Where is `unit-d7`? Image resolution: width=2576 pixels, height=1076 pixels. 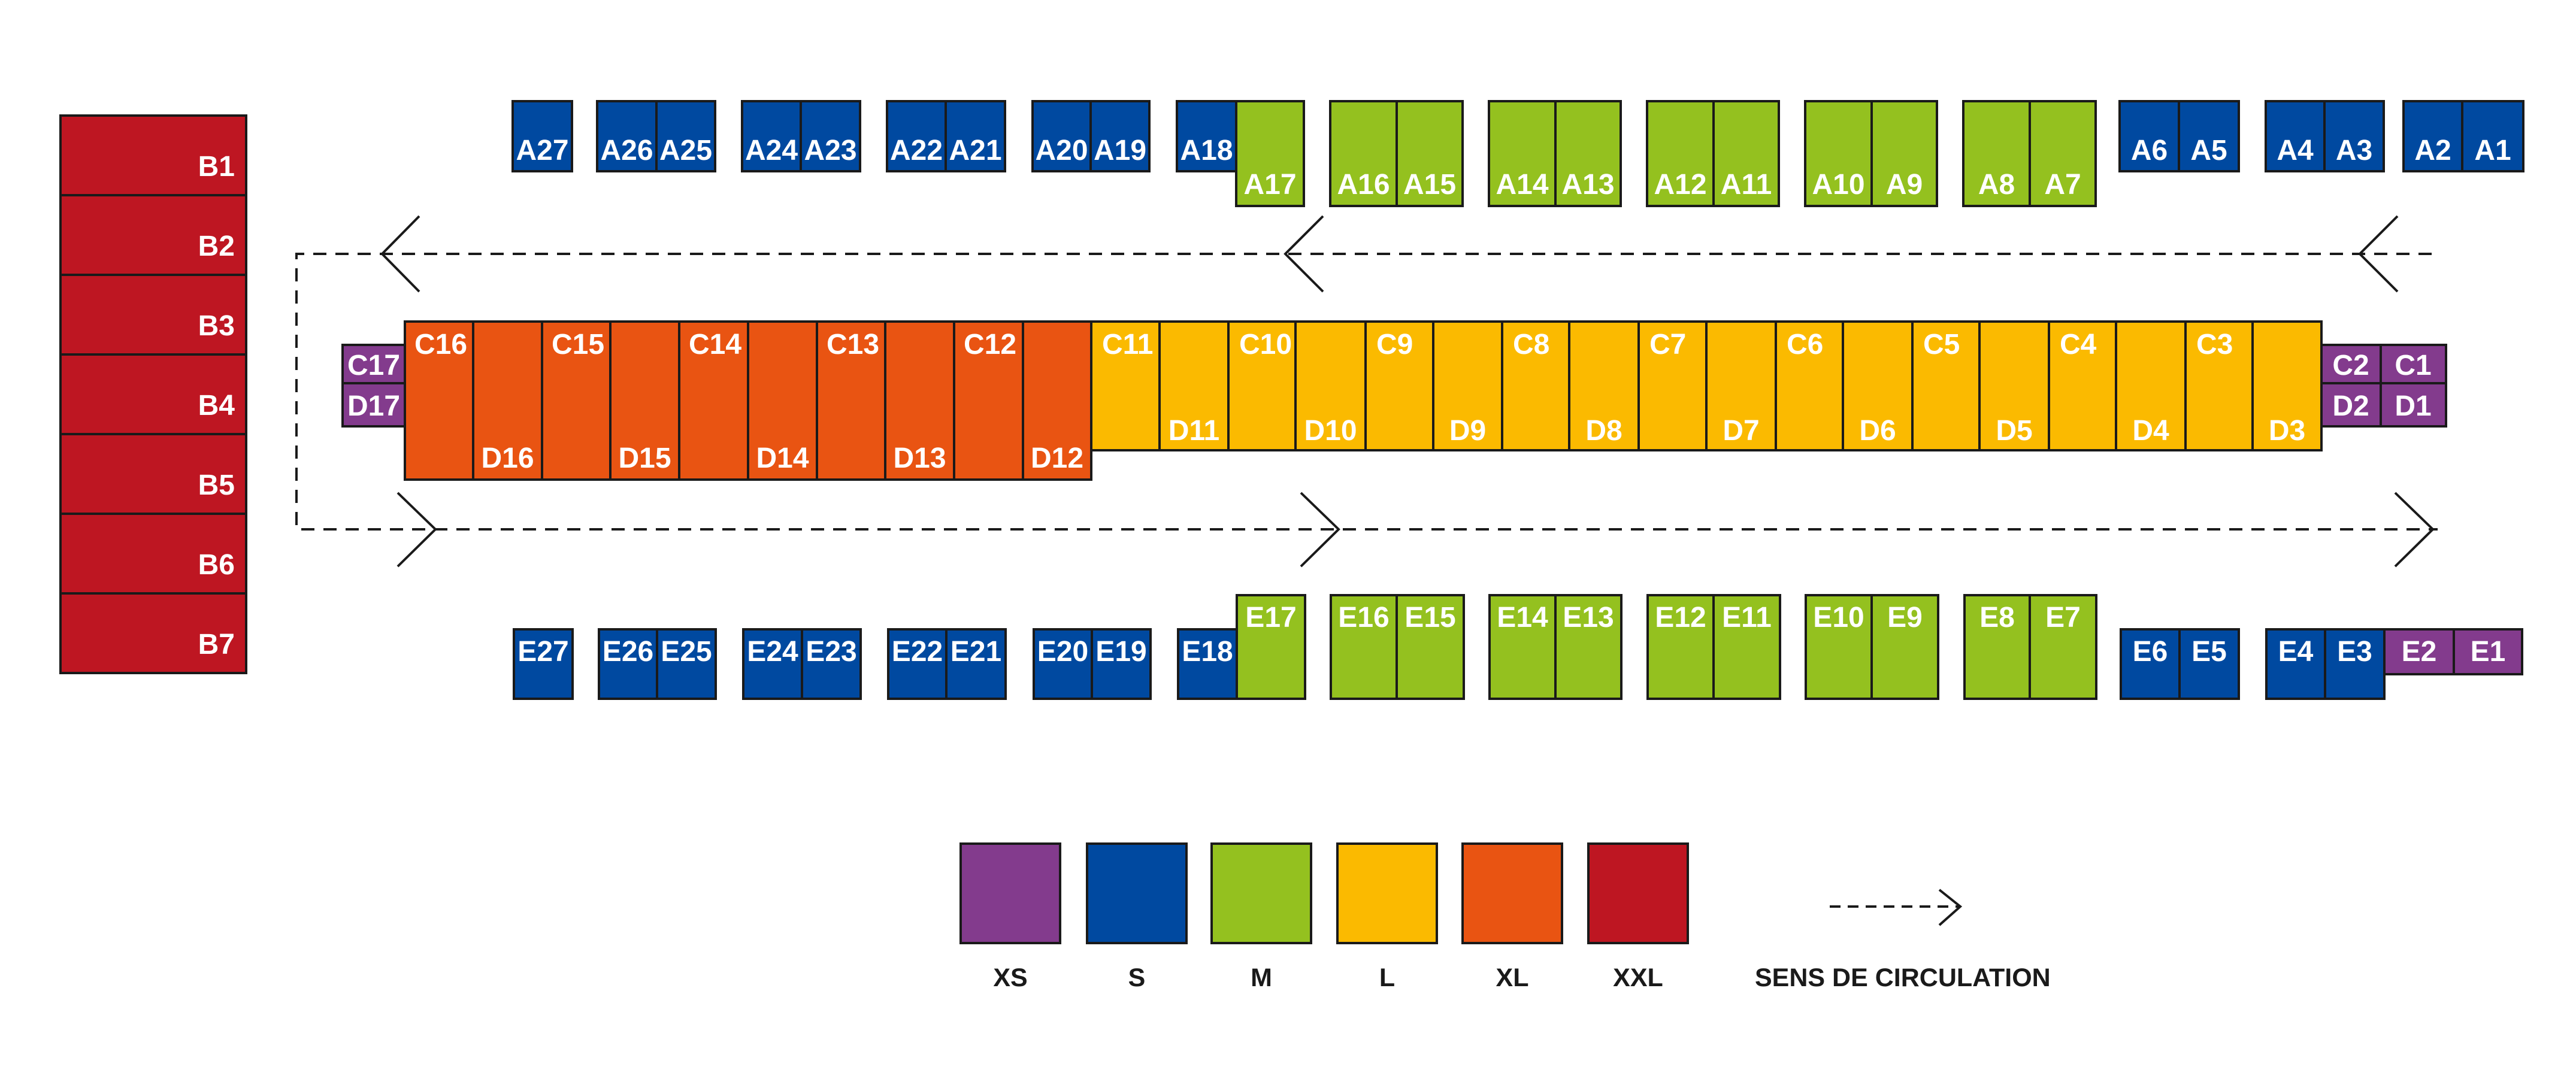 unit-d7 is located at coordinates (1741, 385).